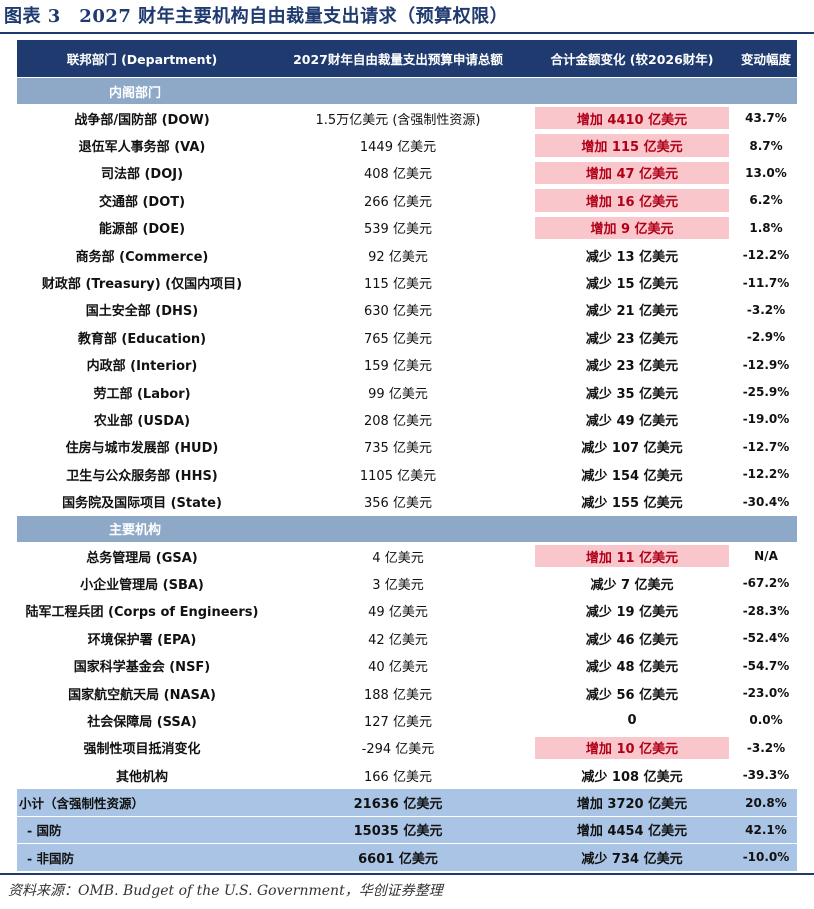 The width and height of the screenshot is (814, 909). Describe the element at coordinates (407, 557) in the screenshot. I see `table-row: 总务管理局 (GSA) 4 亿美元 增加 11 亿美元 N/A` at that location.